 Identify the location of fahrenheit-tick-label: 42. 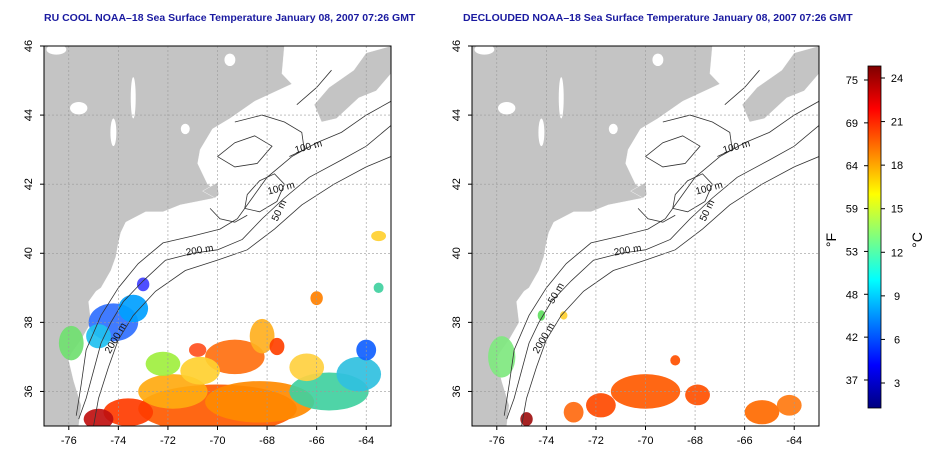
(852, 338).